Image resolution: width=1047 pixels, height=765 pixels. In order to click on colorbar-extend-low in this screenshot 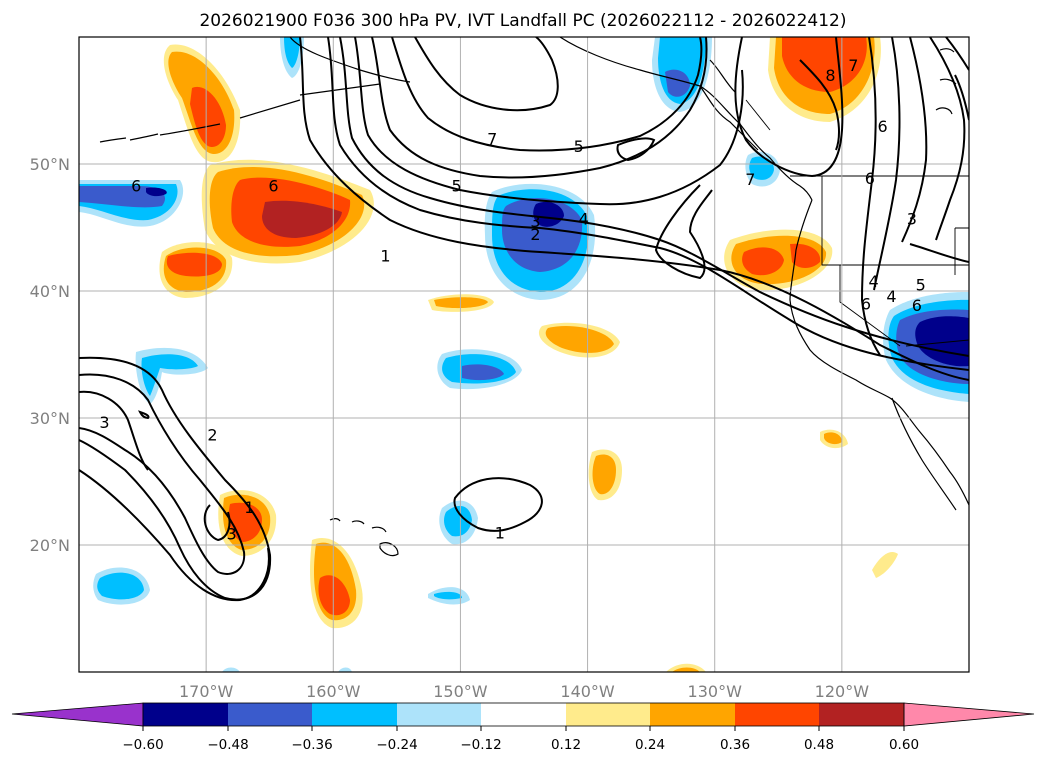, I will do `click(77, 714)`.